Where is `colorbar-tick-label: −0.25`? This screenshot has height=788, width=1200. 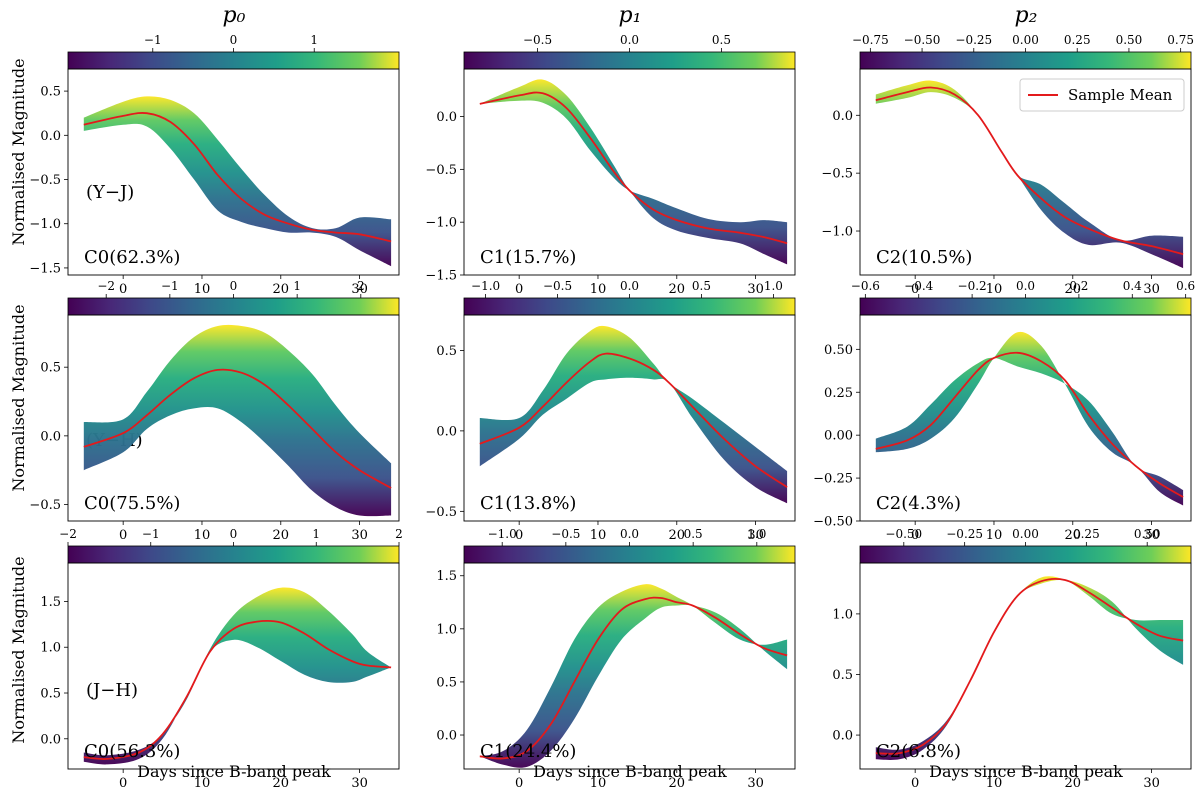 colorbar-tick-label: −0.25 is located at coordinates (964, 534).